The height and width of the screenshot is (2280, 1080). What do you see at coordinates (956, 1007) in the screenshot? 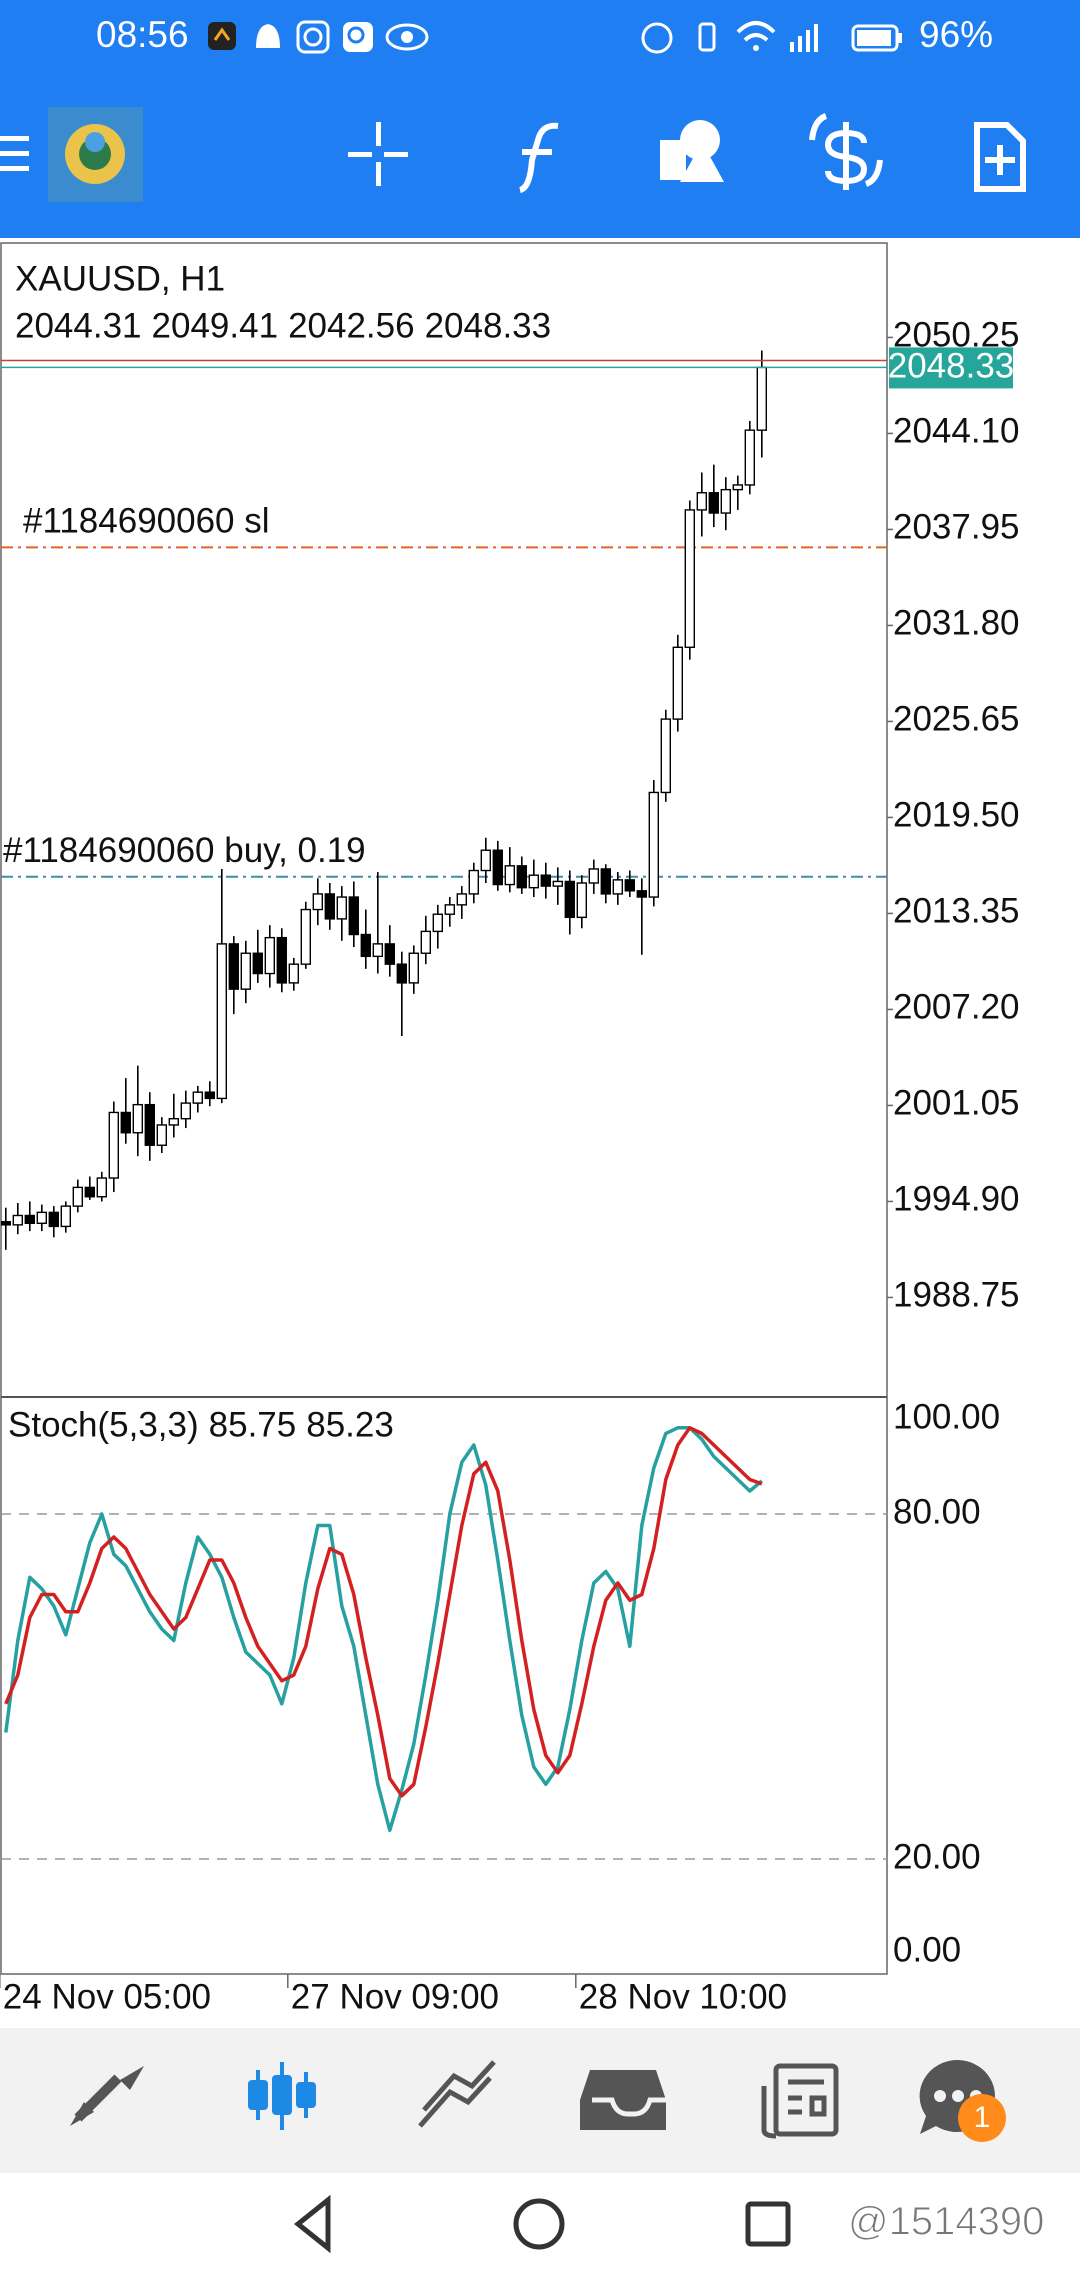
I see `y-tick-label: 2007.20` at bounding box center [956, 1007].